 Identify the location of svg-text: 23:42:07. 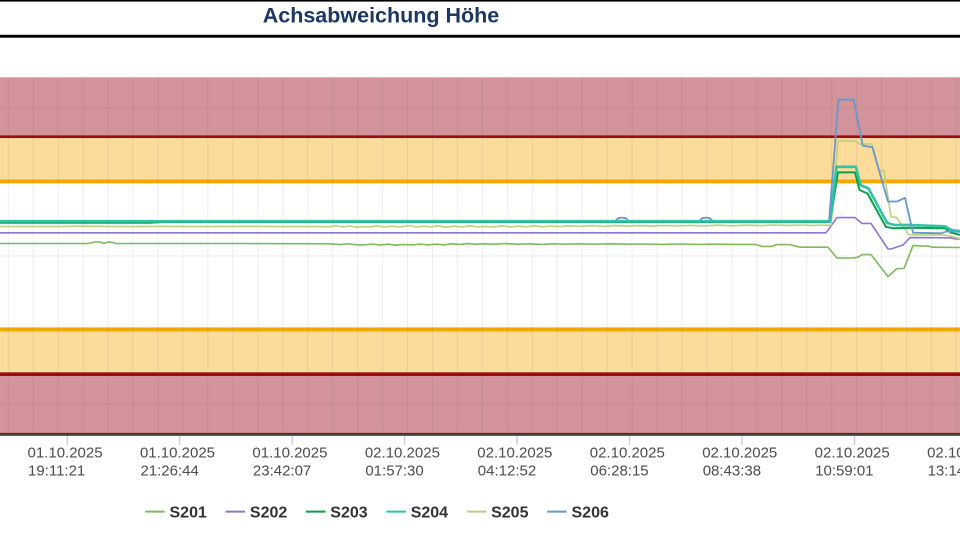
(282, 471).